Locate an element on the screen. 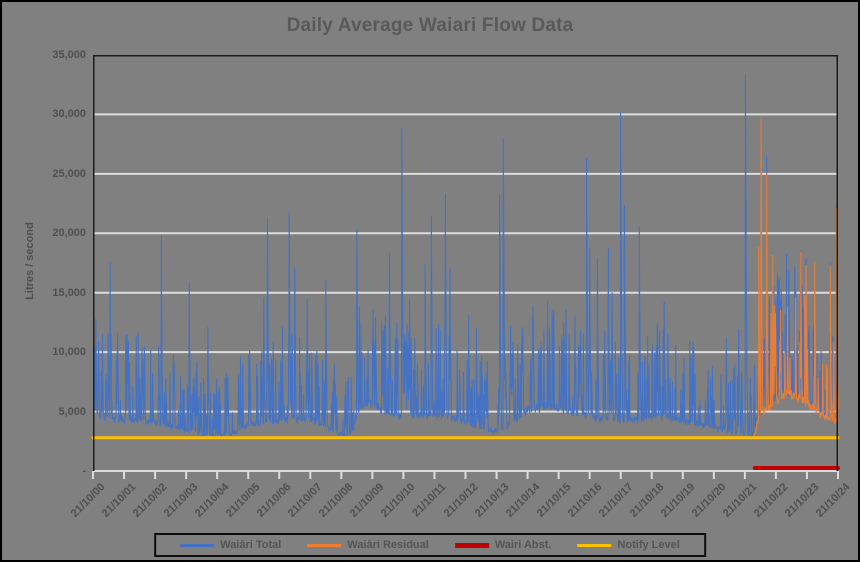 The image size is (860, 562). y-tick-label: 15,000 is located at coordinates (69, 292).